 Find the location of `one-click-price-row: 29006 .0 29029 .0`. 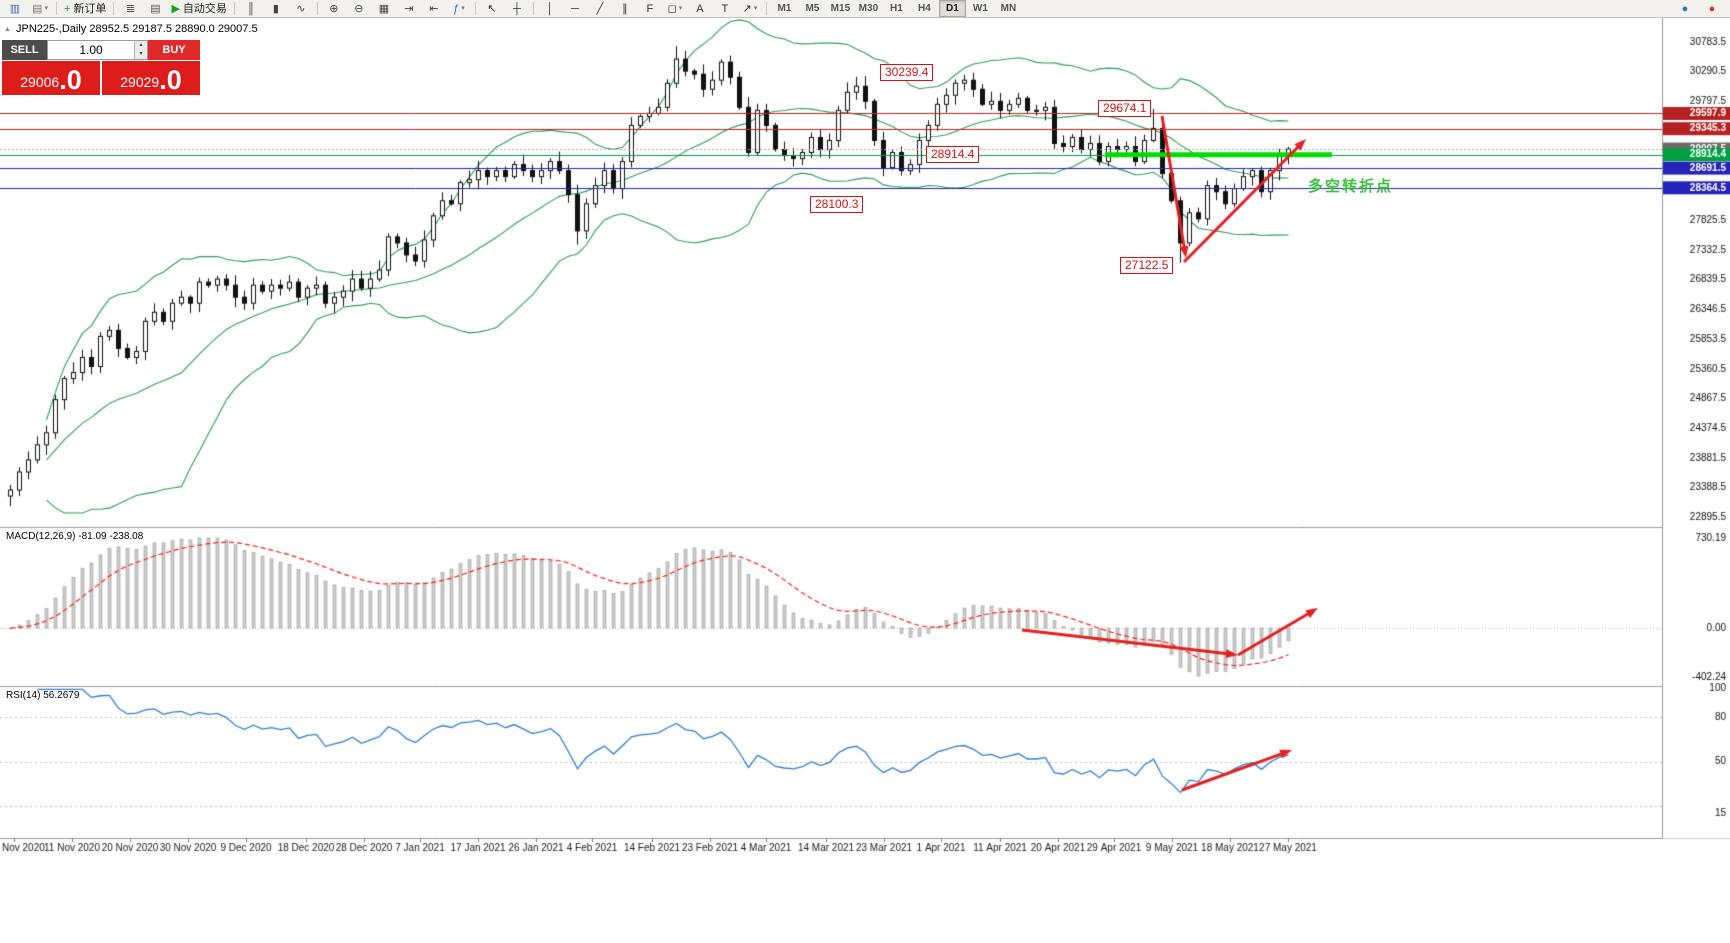

one-click-price-row: 29006 .0 29029 .0 is located at coordinates (101, 78).